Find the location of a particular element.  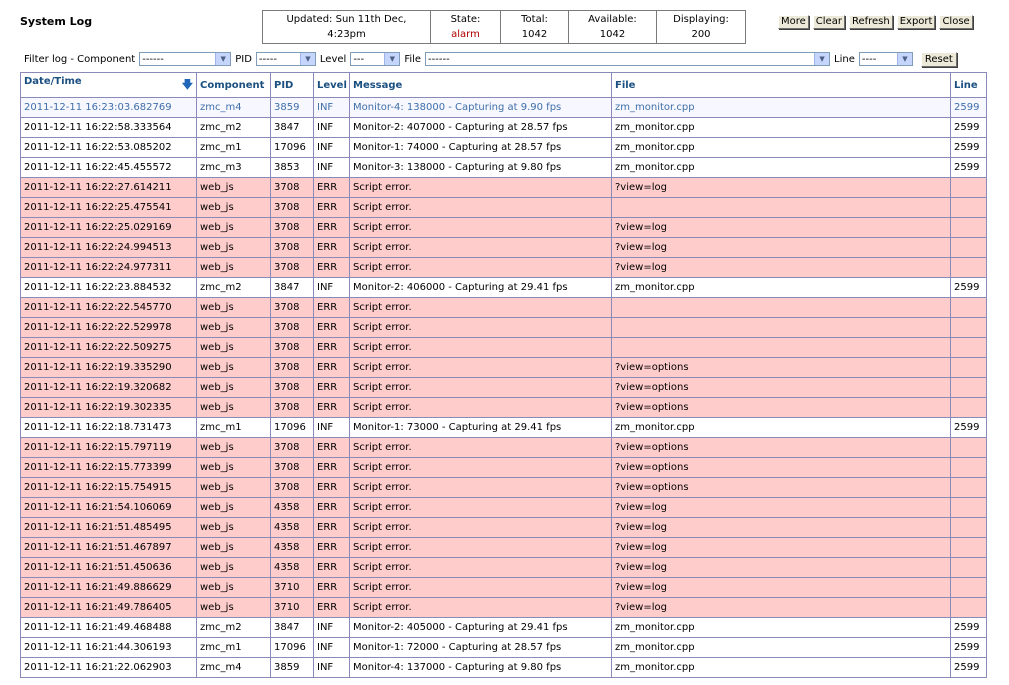

column-header-message: Message is located at coordinates (480, 85).